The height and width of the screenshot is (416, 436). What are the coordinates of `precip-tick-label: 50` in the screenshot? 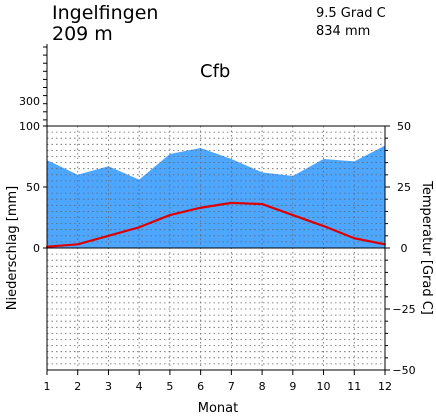 It's located at (33, 187).